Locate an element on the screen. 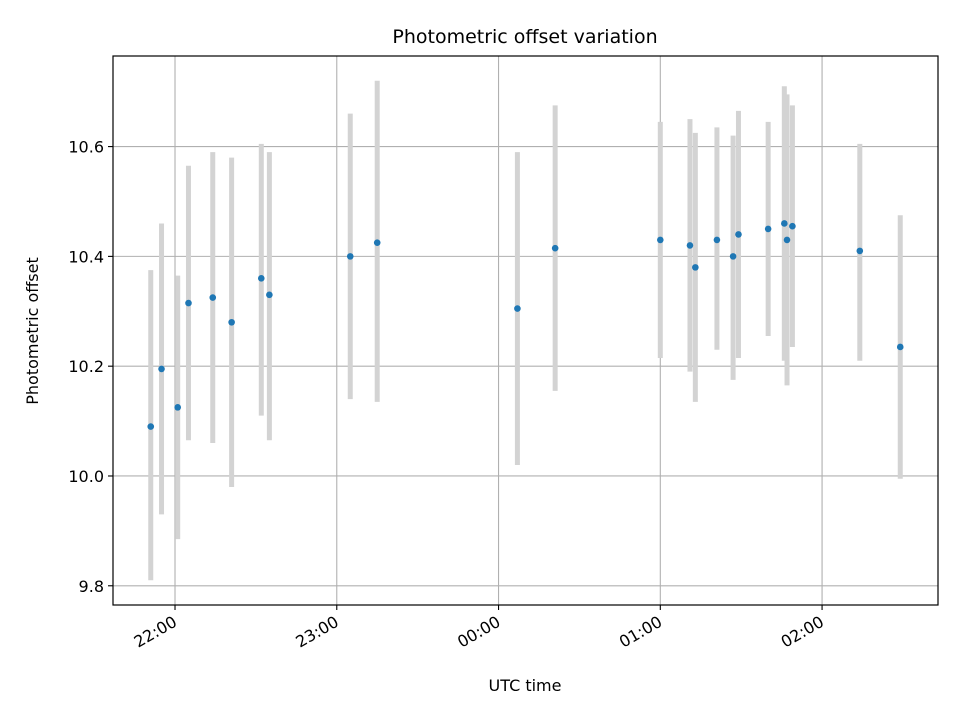  y-tick-label: 10.0 is located at coordinates (86, 476).